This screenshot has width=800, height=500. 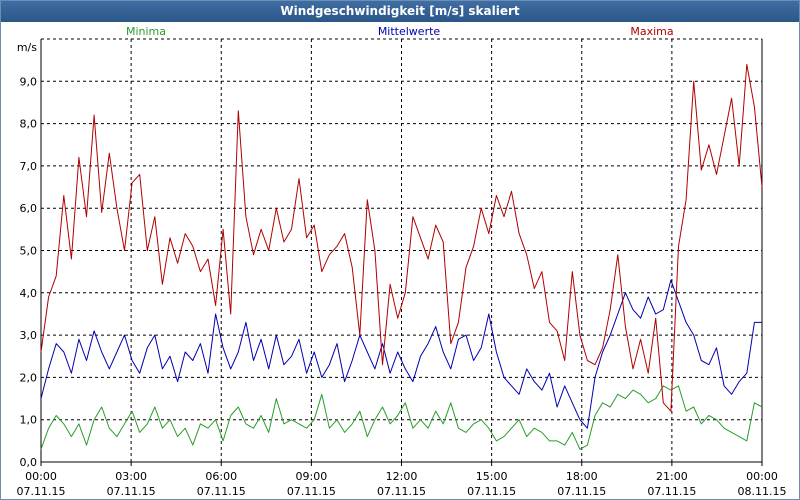 What do you see at coordinates (409, 31) in the screenshot?
I see `legend-mittelwerte: Mittelwerte` at bounding box center [409, 31].